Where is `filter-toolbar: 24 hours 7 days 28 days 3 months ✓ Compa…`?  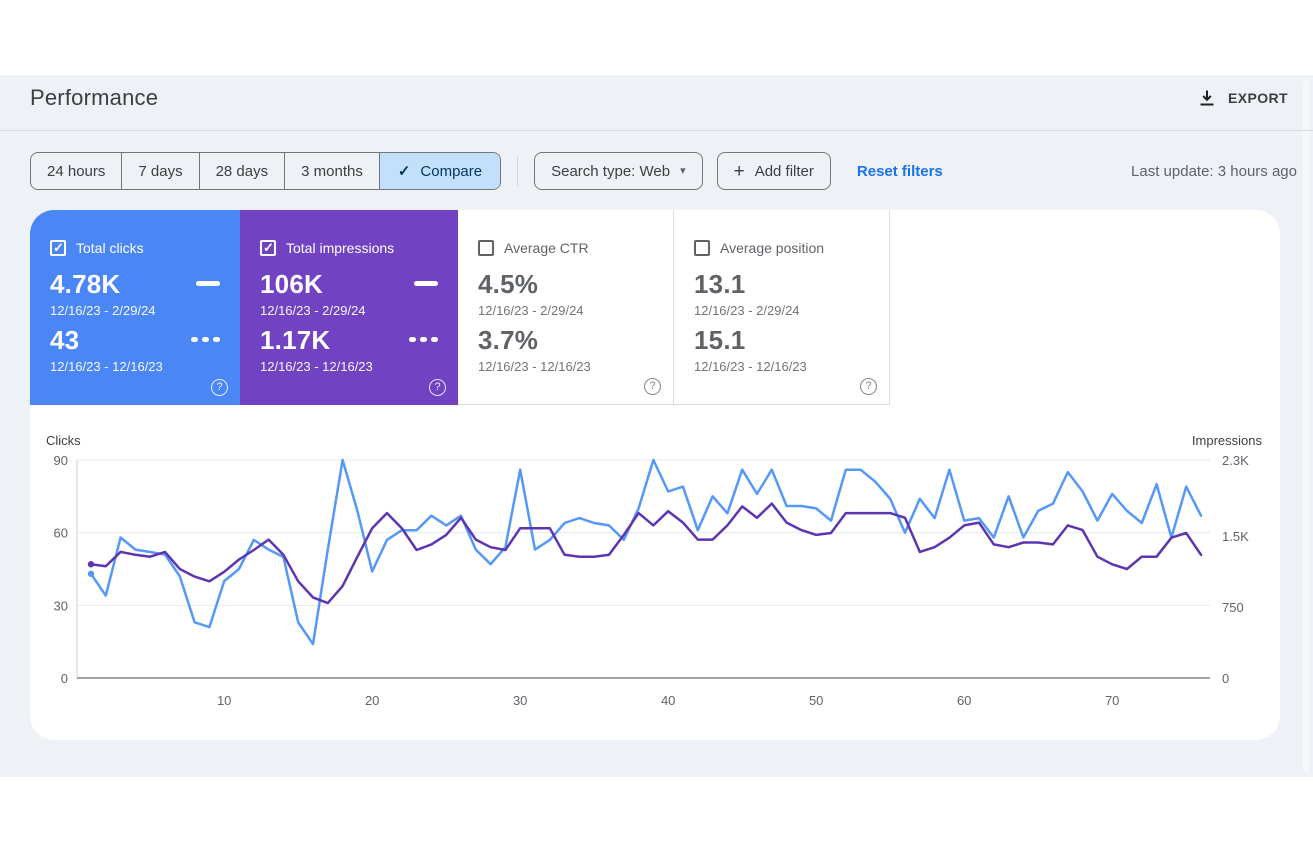 filter-toolbar: 24 hours 7 days 28 days 3 months ✓ Compa… is located at coordinates (663, 171).